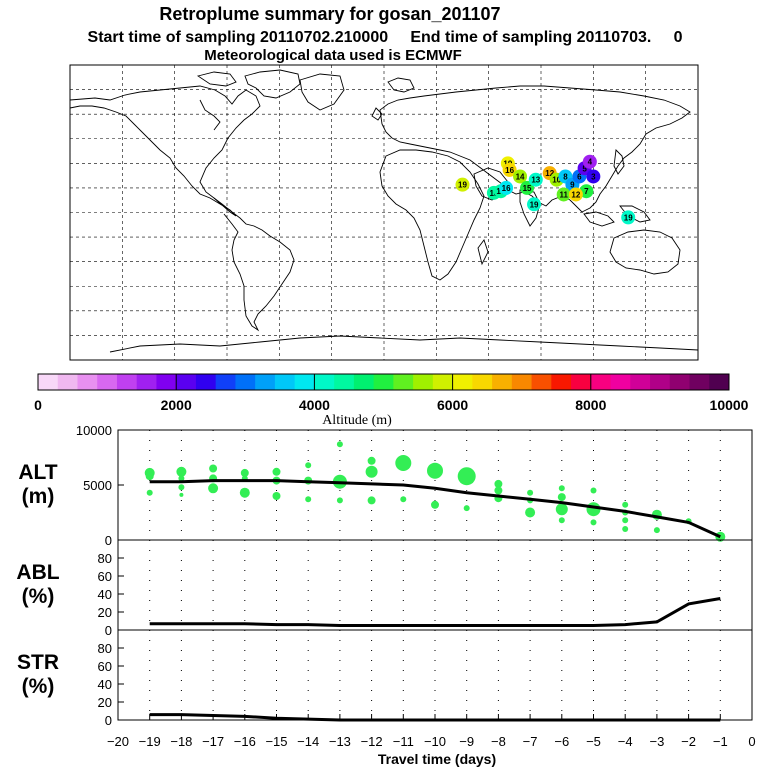 The width and height of the screenshot is (768, 768). I want to click on colorbar-tick-label: 2000, so click(176, 405).